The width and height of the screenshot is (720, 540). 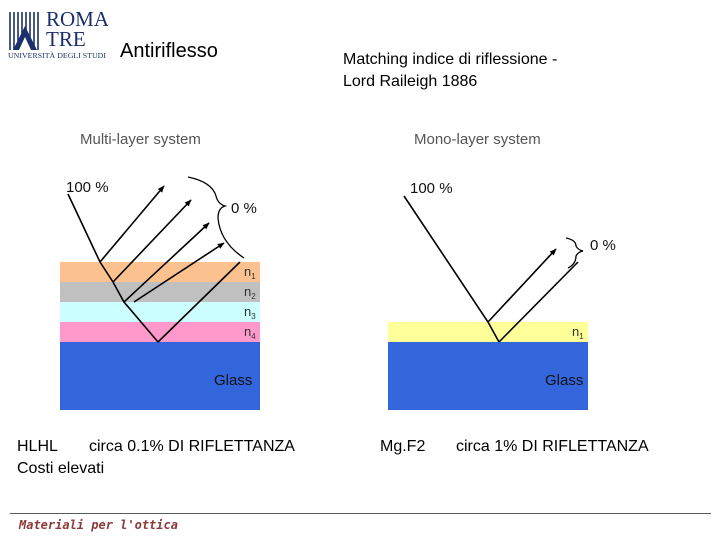 I want to click on reflection-brace-mono, so click(x=574, y=253).